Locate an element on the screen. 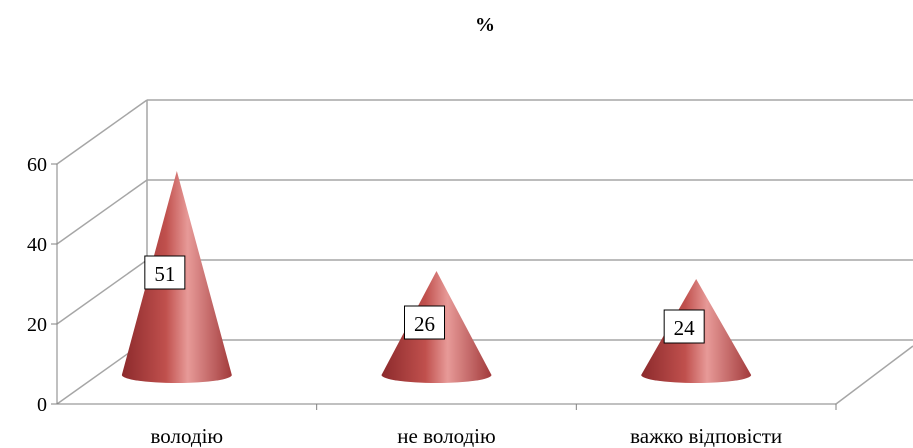 This screenshot has height=448, width=913. x-tick-labels: володію не володію важко відповісти is located at coordinates (467, 436).